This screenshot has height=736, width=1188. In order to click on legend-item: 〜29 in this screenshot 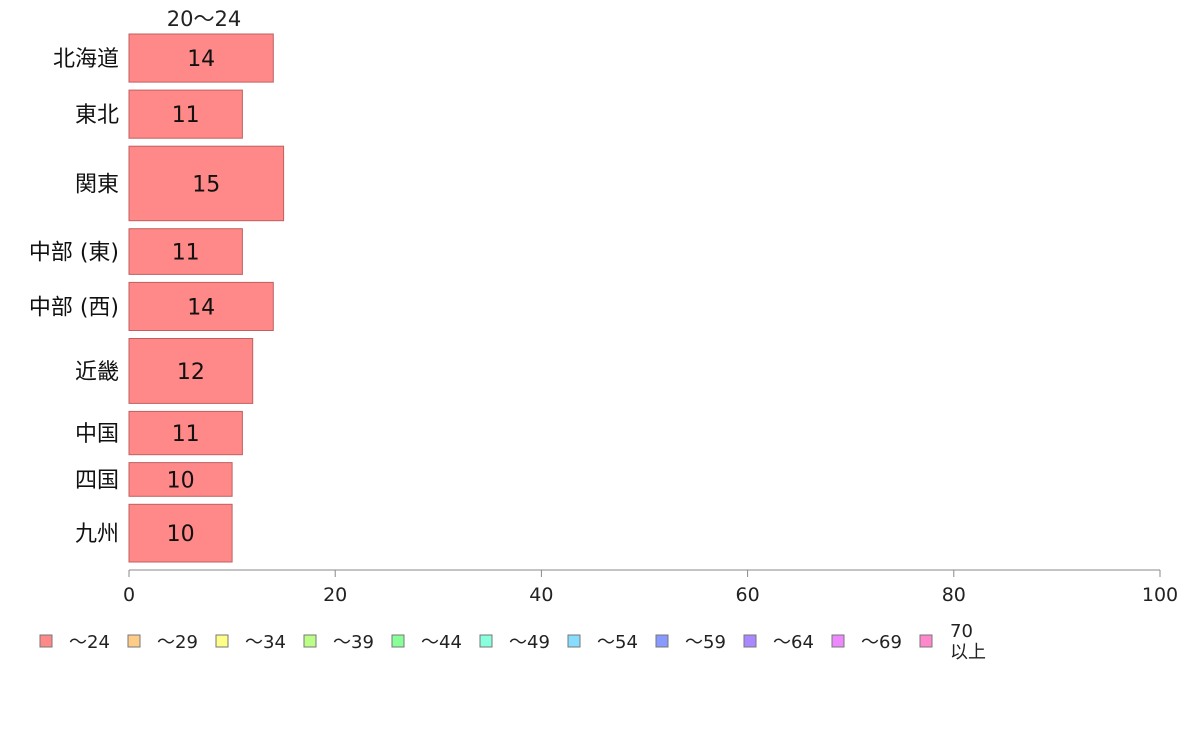, I will do `click(162, 642)`.